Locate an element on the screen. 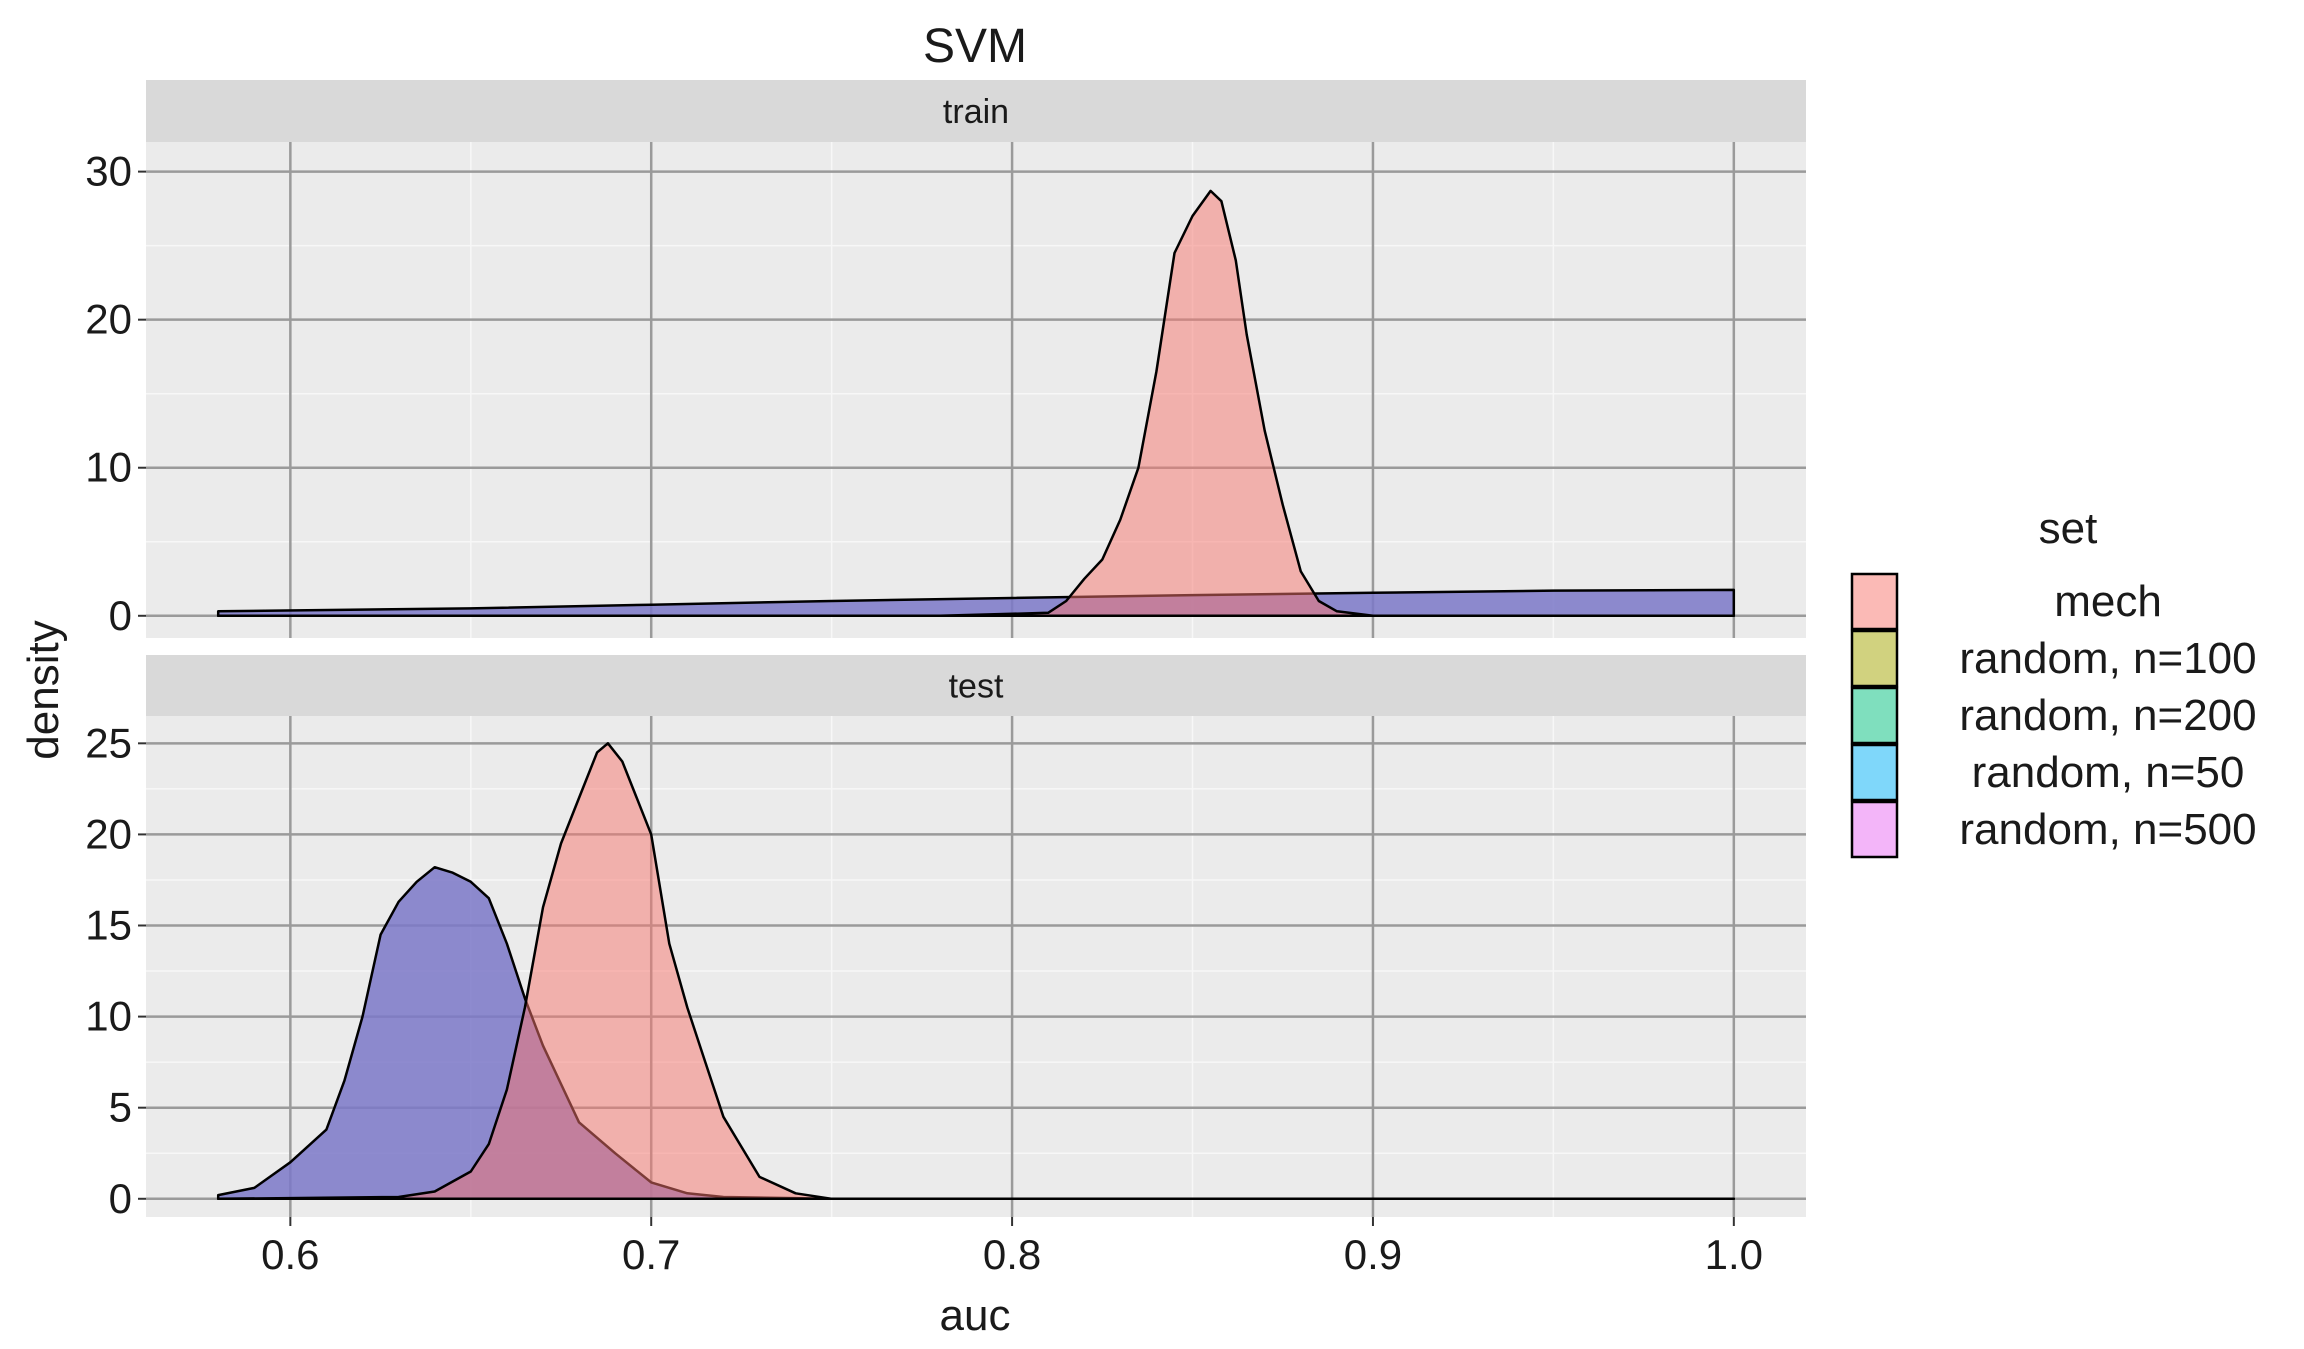 The height and width of the screenshot is (1349, 2304). y-axis-label: density is located at coordinates (43, 689).